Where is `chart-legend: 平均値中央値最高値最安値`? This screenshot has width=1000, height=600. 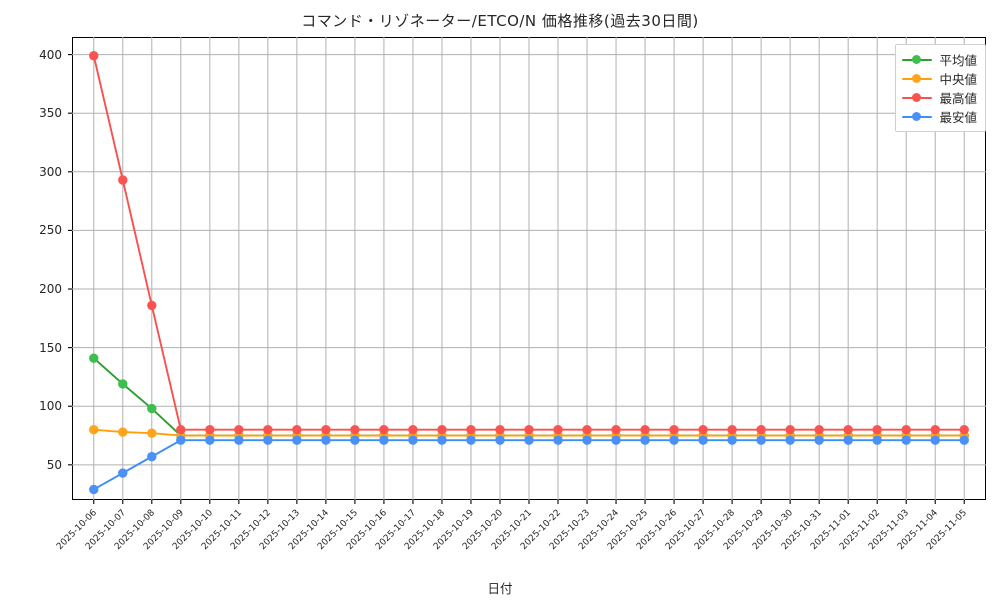 chart-legend: 平均値中央値最高値最安値 is located at coordinates (940, 88).